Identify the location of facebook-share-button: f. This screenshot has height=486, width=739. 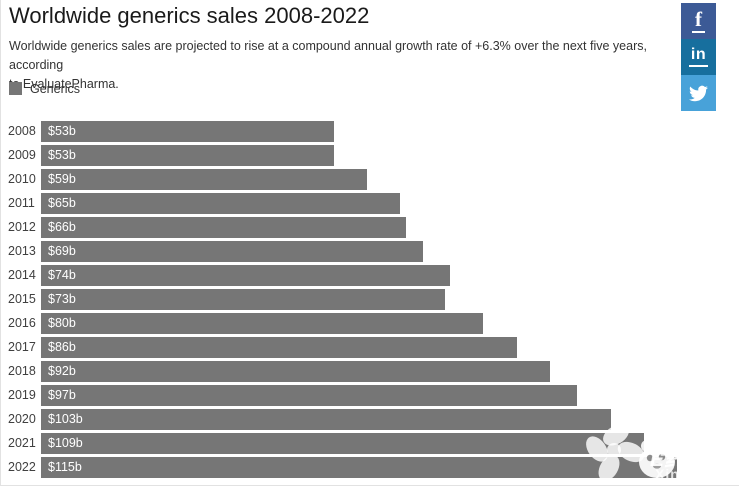
(698, 21).